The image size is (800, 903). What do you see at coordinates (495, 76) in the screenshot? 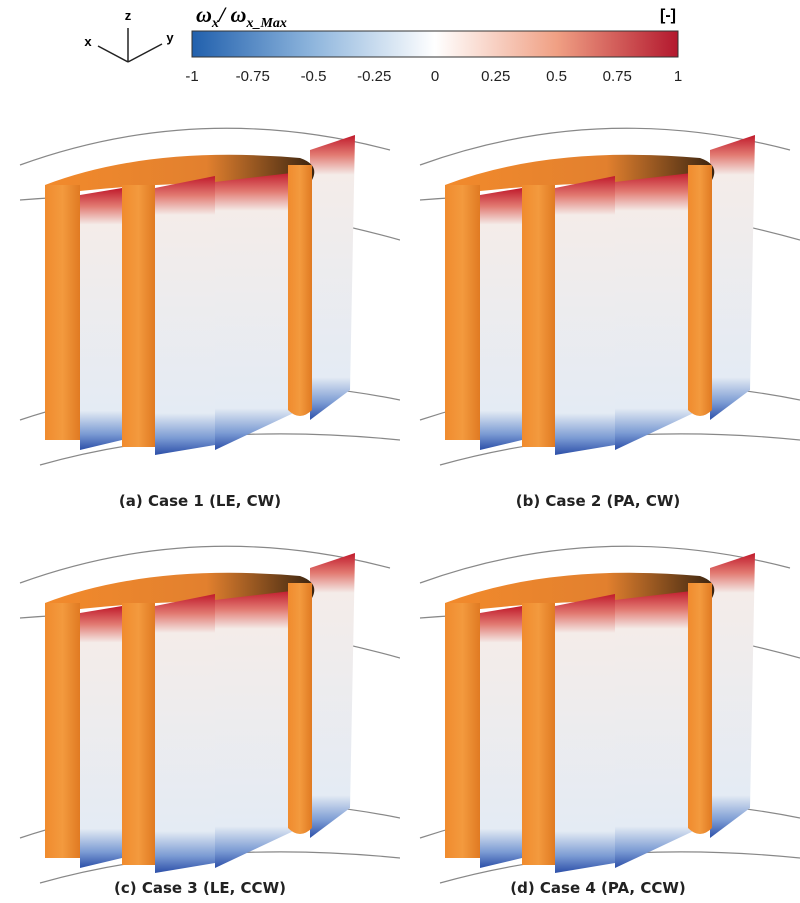
I see `colorbar-tick-label: 0.25` at bounding box center [495, 76].